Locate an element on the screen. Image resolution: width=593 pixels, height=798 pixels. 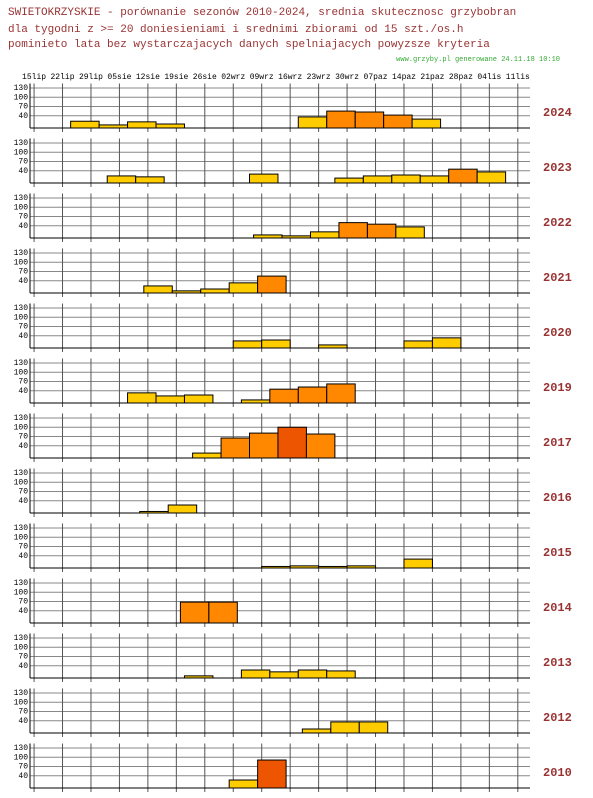
x-tick-label: 11lis is located at coordinates (518, 77).